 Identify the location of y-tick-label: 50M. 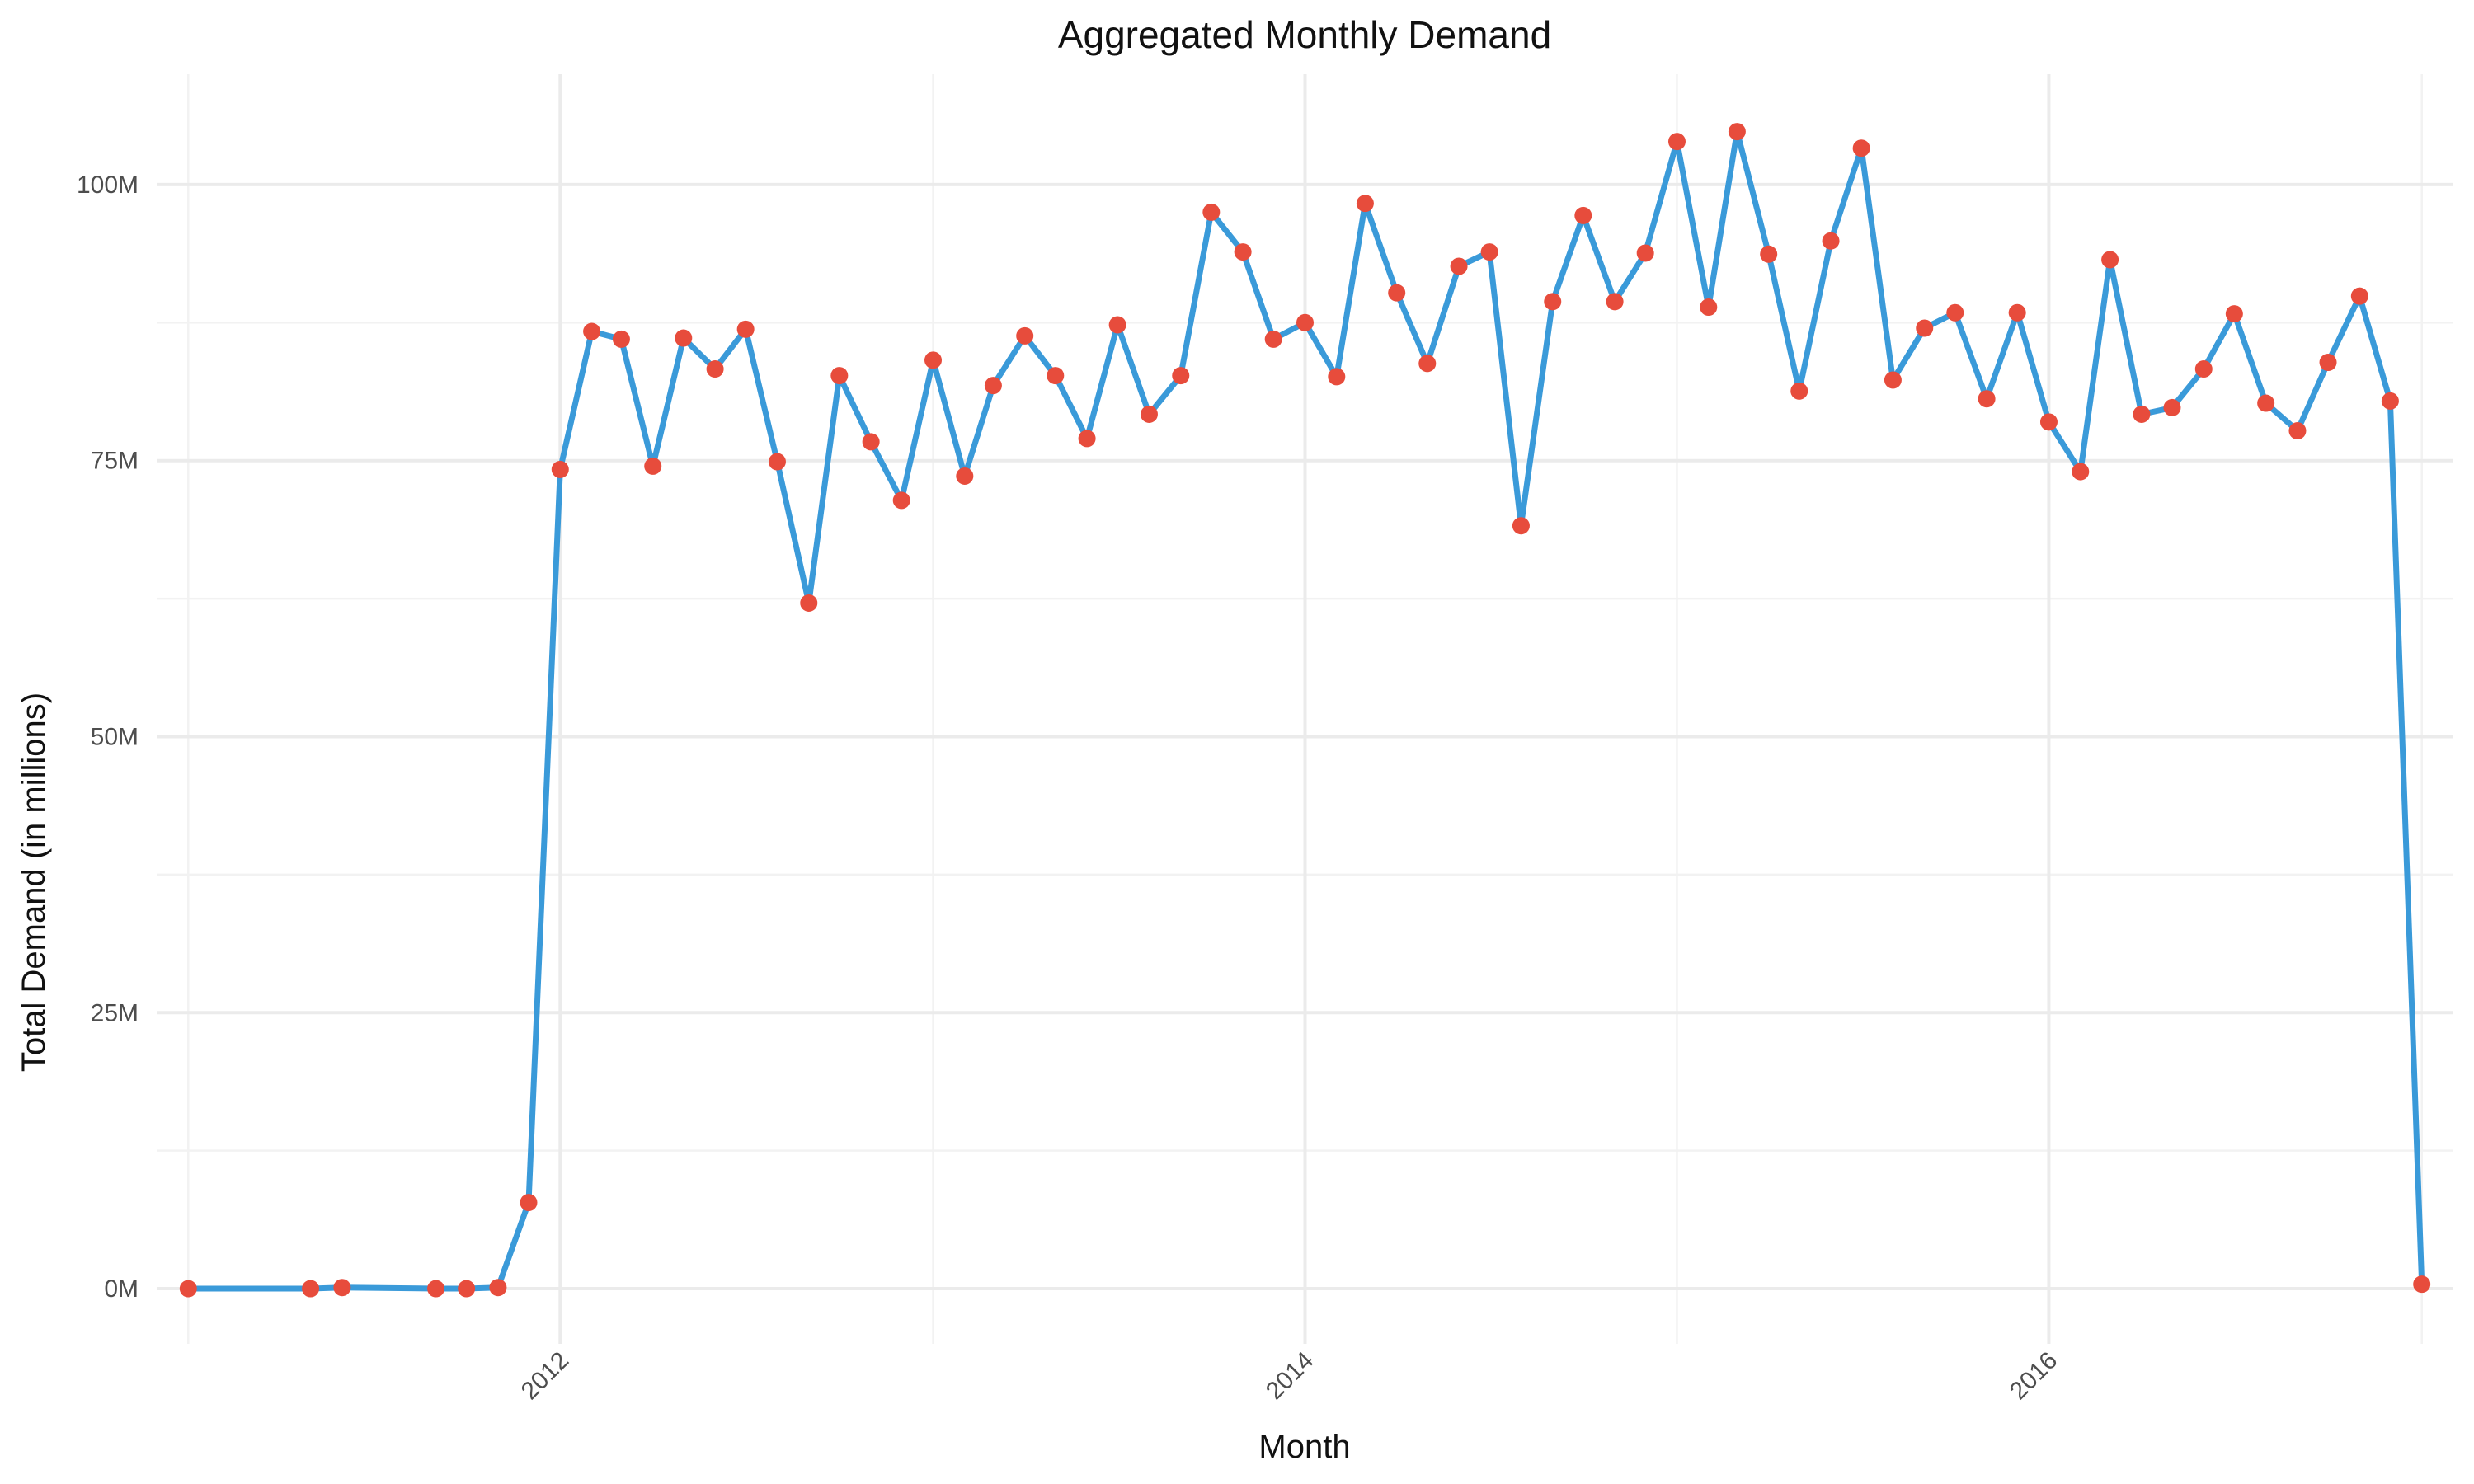
(115, 736).